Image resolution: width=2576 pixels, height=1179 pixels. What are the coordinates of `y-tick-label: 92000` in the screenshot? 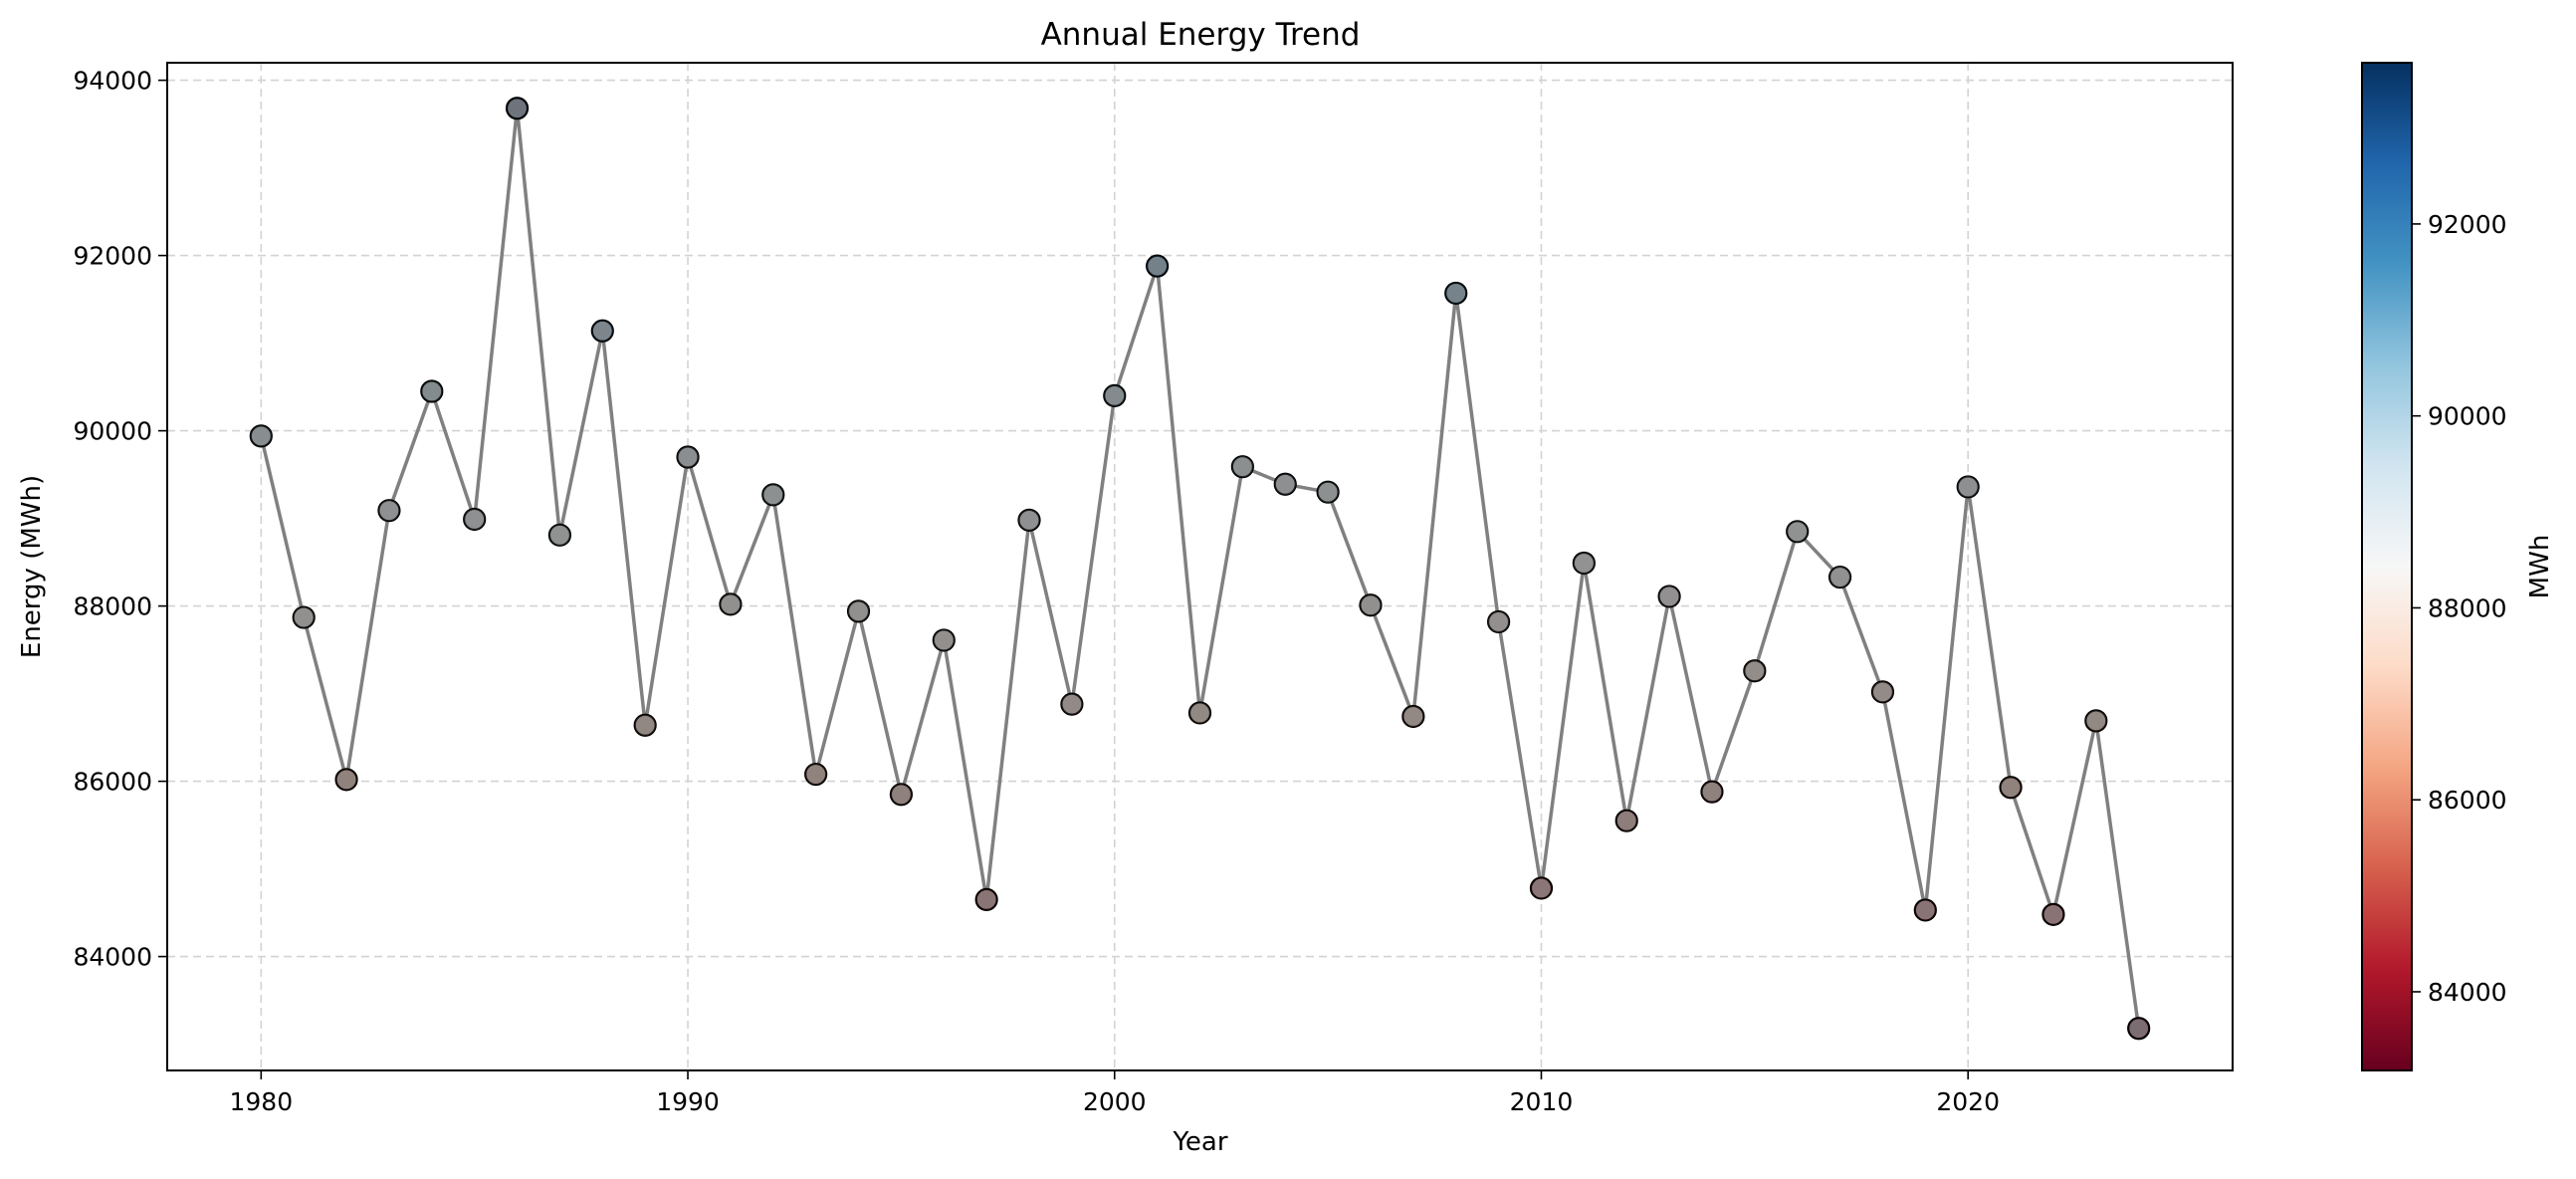 It's located at (112, 256).